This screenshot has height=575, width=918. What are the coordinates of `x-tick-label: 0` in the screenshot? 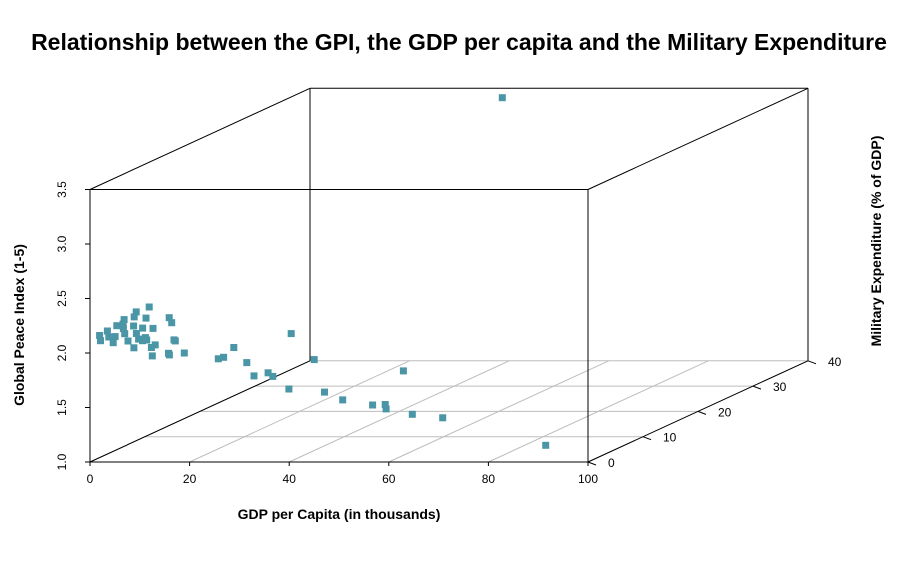 It's located at (90, 479).